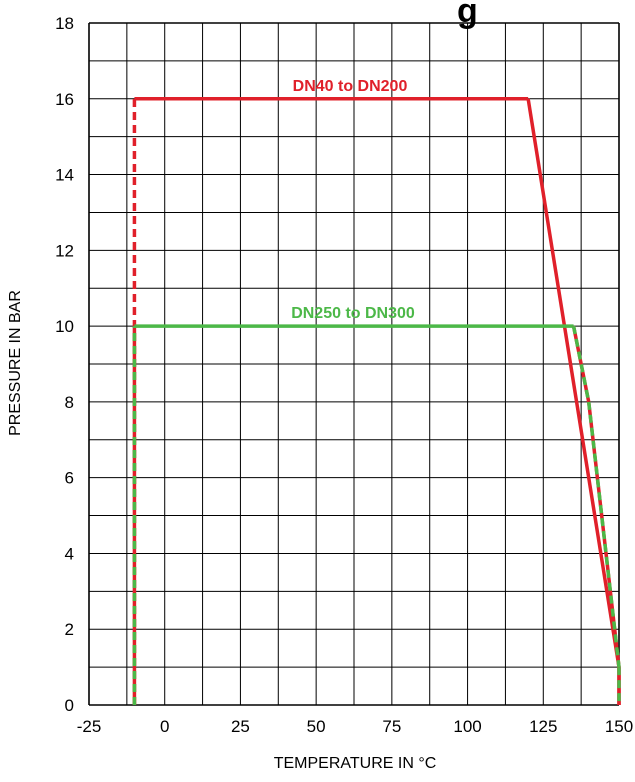 The image size is (635, 782). I want to click on x-tick-label: 0, so click(164, 726).